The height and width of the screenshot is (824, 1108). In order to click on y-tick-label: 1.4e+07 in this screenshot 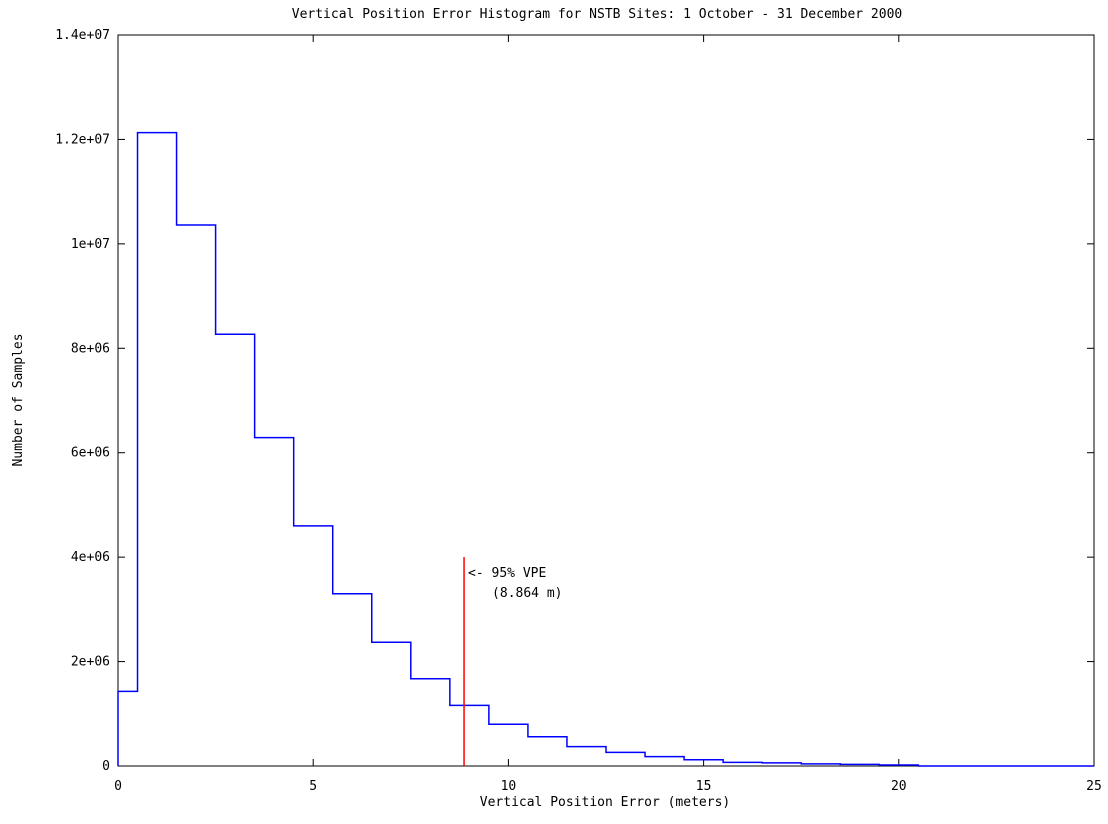, I will do `click(82, 35)`.